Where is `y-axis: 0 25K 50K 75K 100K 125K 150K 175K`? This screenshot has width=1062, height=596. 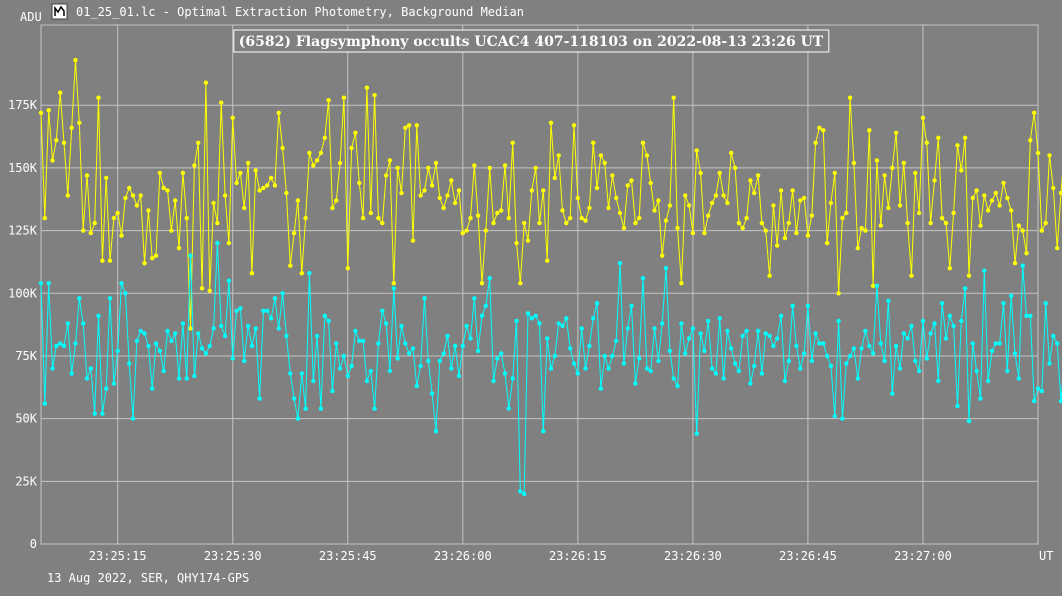 y-axis: 0 25K 50K 75K 100K 125K 150K 175K is located at coordinates (23, 324).